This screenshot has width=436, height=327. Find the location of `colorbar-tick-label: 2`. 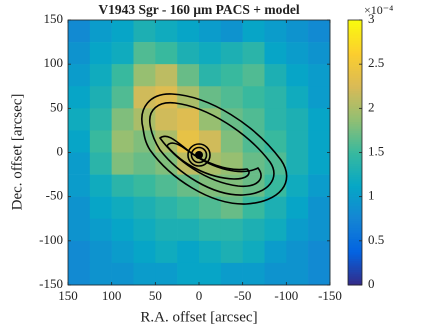

colorbar-tick-label: 2 is located at coordinates (371, 106).